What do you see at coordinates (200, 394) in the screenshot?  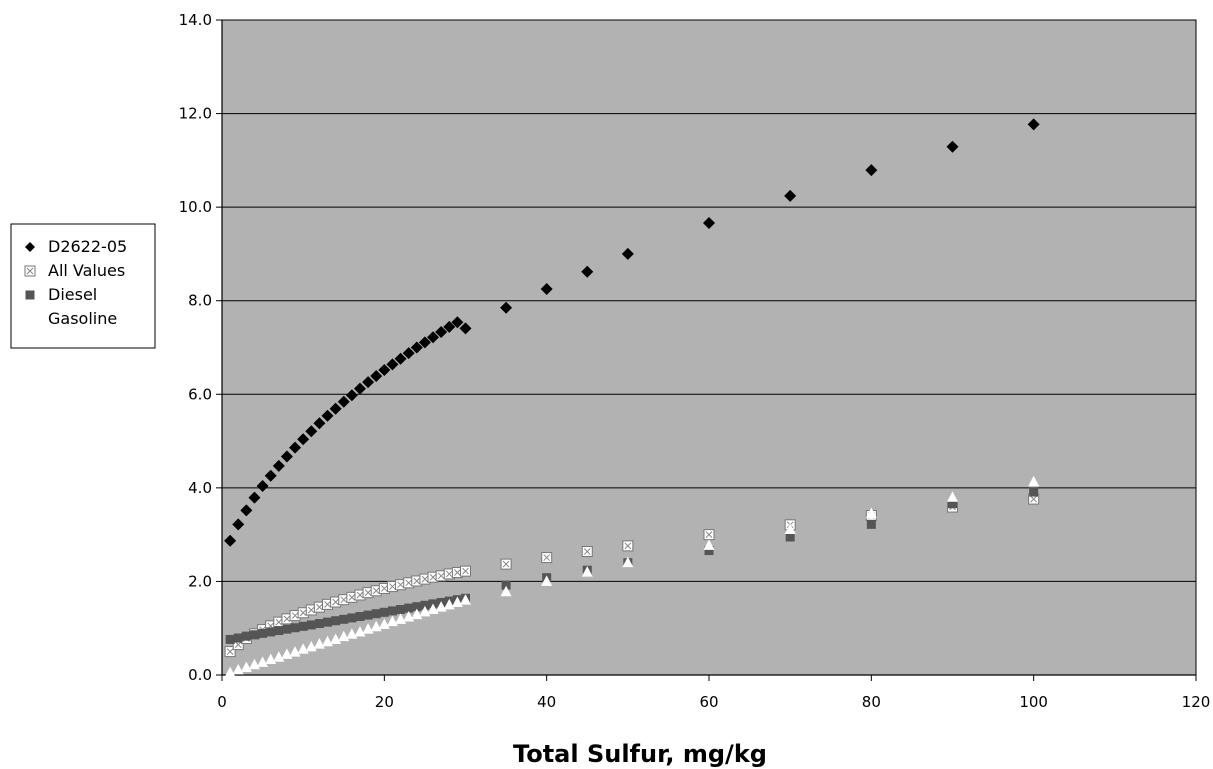 I see `y-tick-label: 6.0` at bounding box center [200, 394].